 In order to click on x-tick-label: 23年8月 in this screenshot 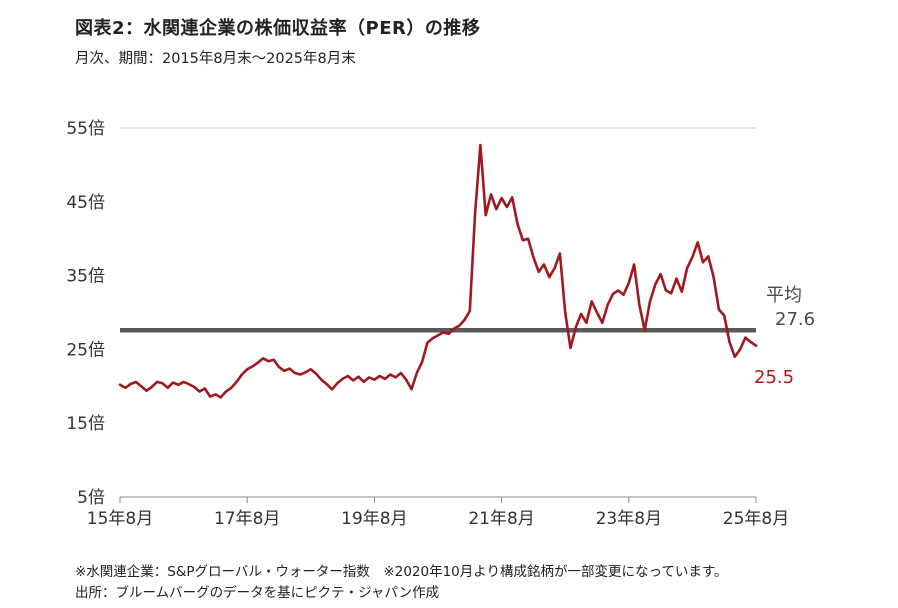, I will do `click(629, 519)`.